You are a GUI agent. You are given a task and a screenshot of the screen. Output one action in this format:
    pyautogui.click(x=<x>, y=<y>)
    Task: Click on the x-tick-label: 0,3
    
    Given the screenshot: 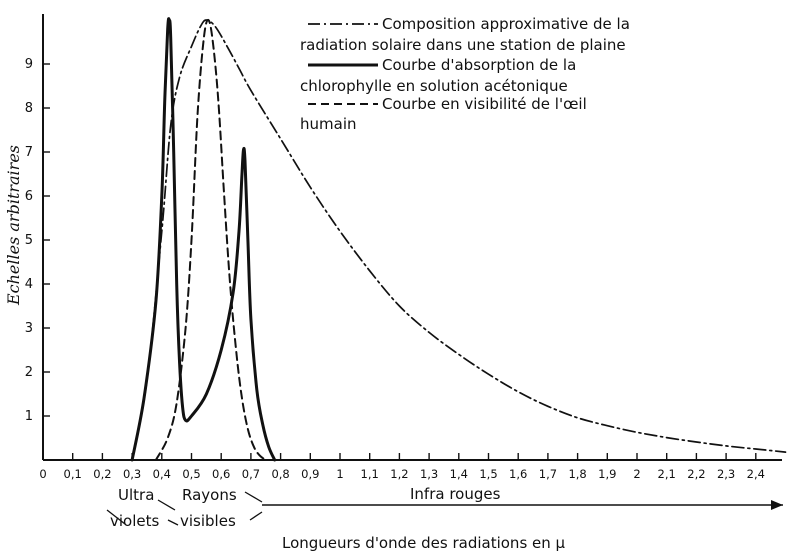 What is the action you would take?
    pyautogui.click(x=132, y=474)
    